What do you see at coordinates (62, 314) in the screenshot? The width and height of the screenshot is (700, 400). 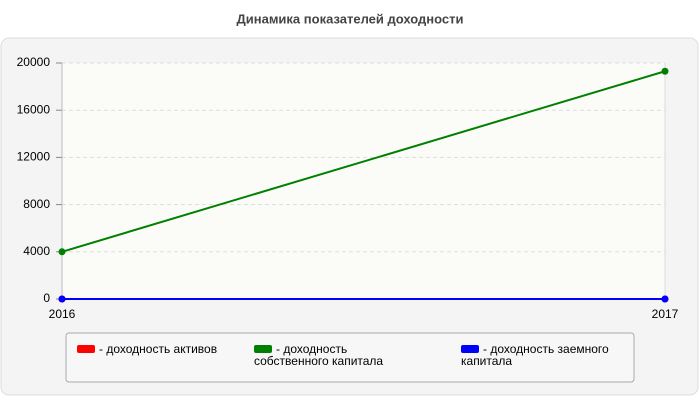 I see `x-tick-label: 2016` at bounding box center [62, 314].